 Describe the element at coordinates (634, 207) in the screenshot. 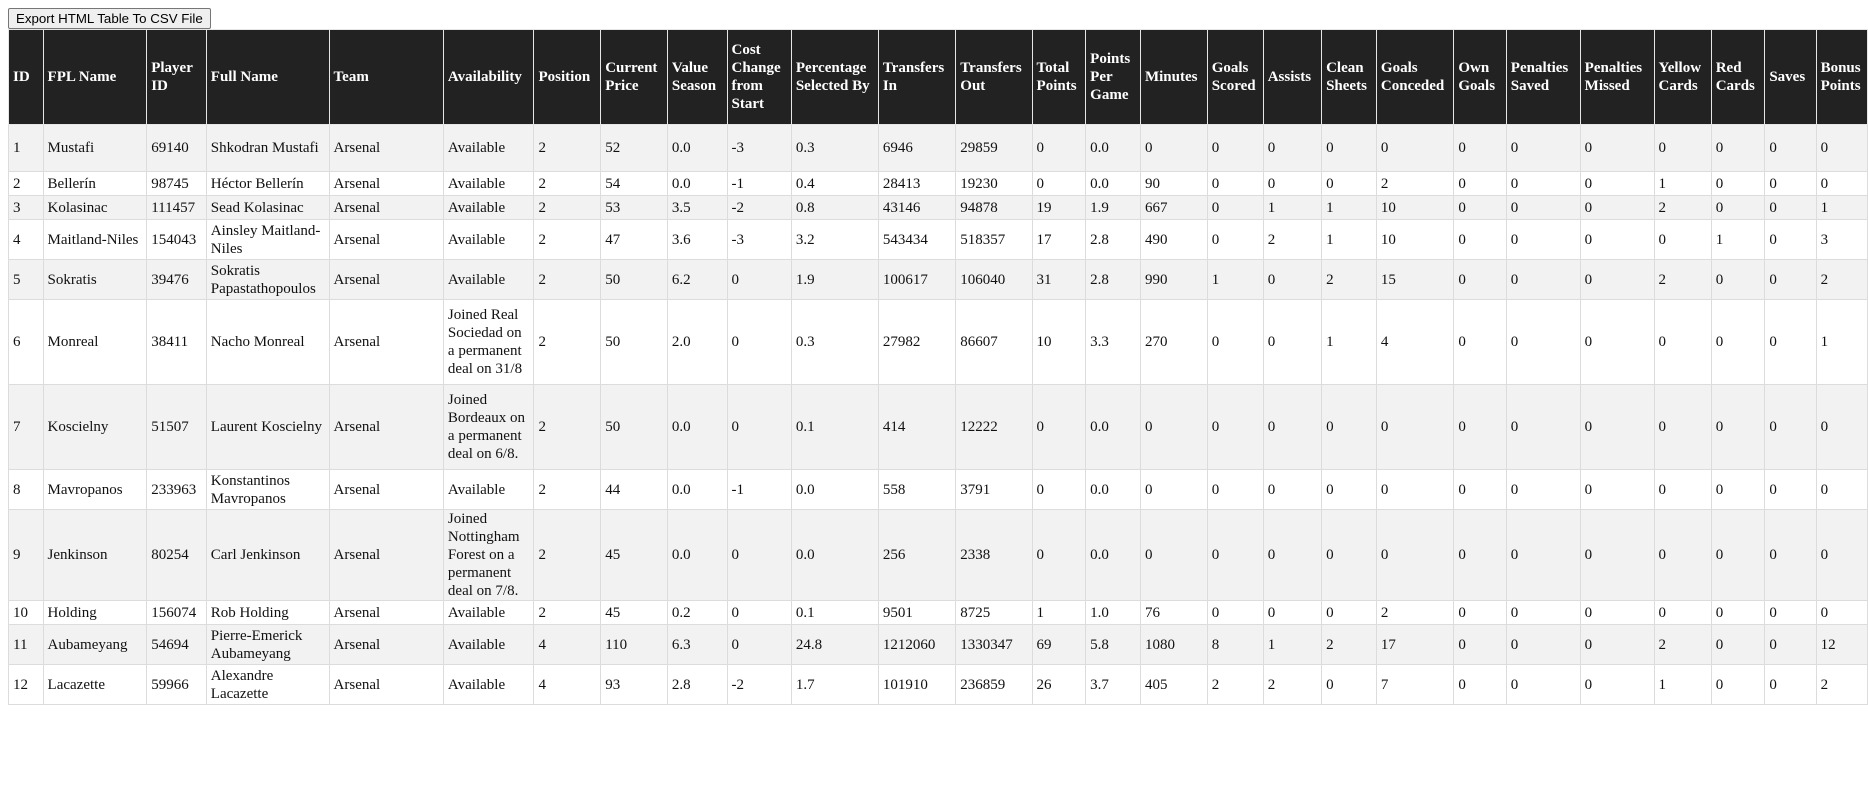

I see `table-cell: 53` at that location.